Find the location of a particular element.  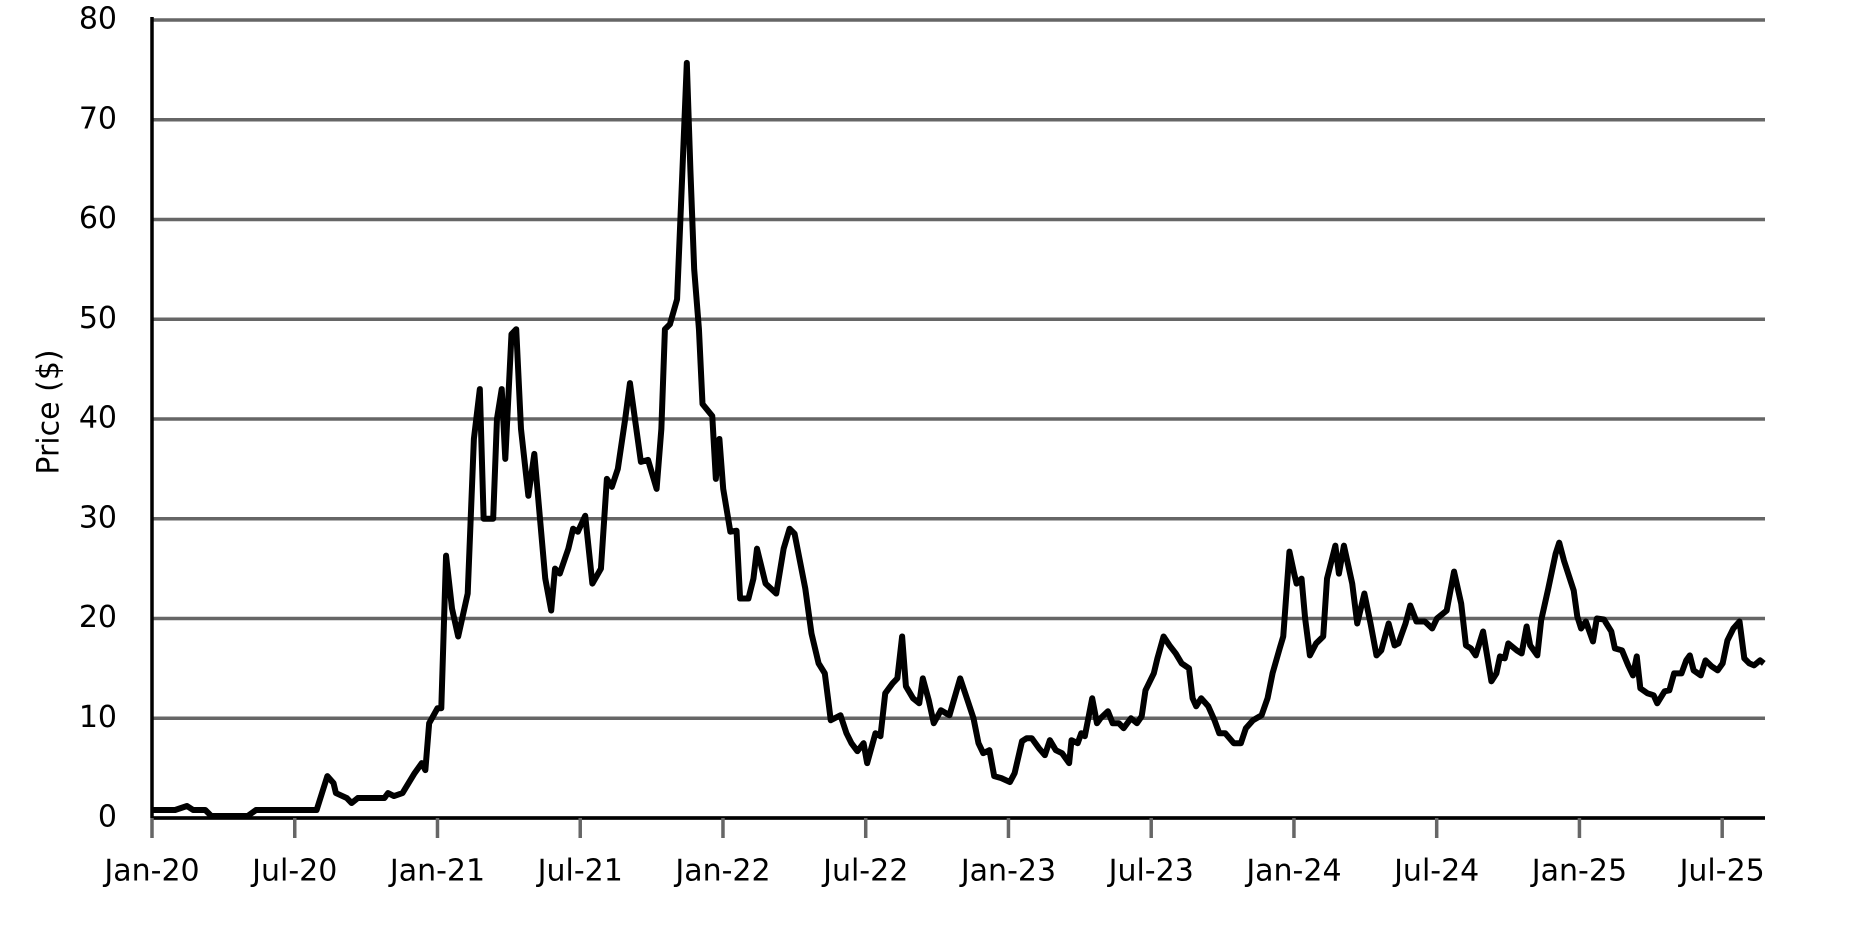

x-tick-label: Jan-22 is located at coordinates (721, 871).